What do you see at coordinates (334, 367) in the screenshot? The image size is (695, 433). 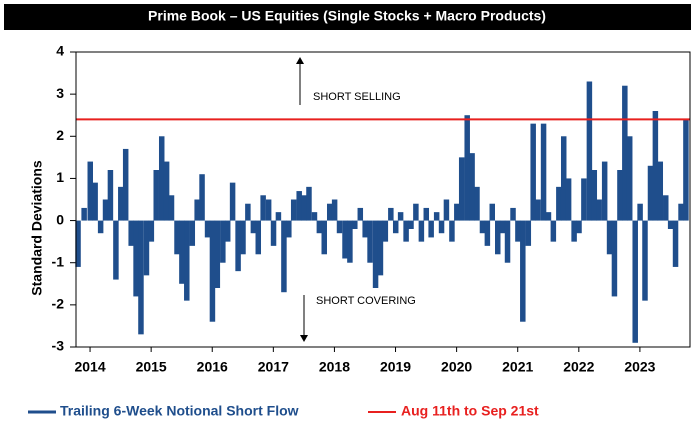 I see `x-tick-label: 2018` at bounding box center [334, 367].